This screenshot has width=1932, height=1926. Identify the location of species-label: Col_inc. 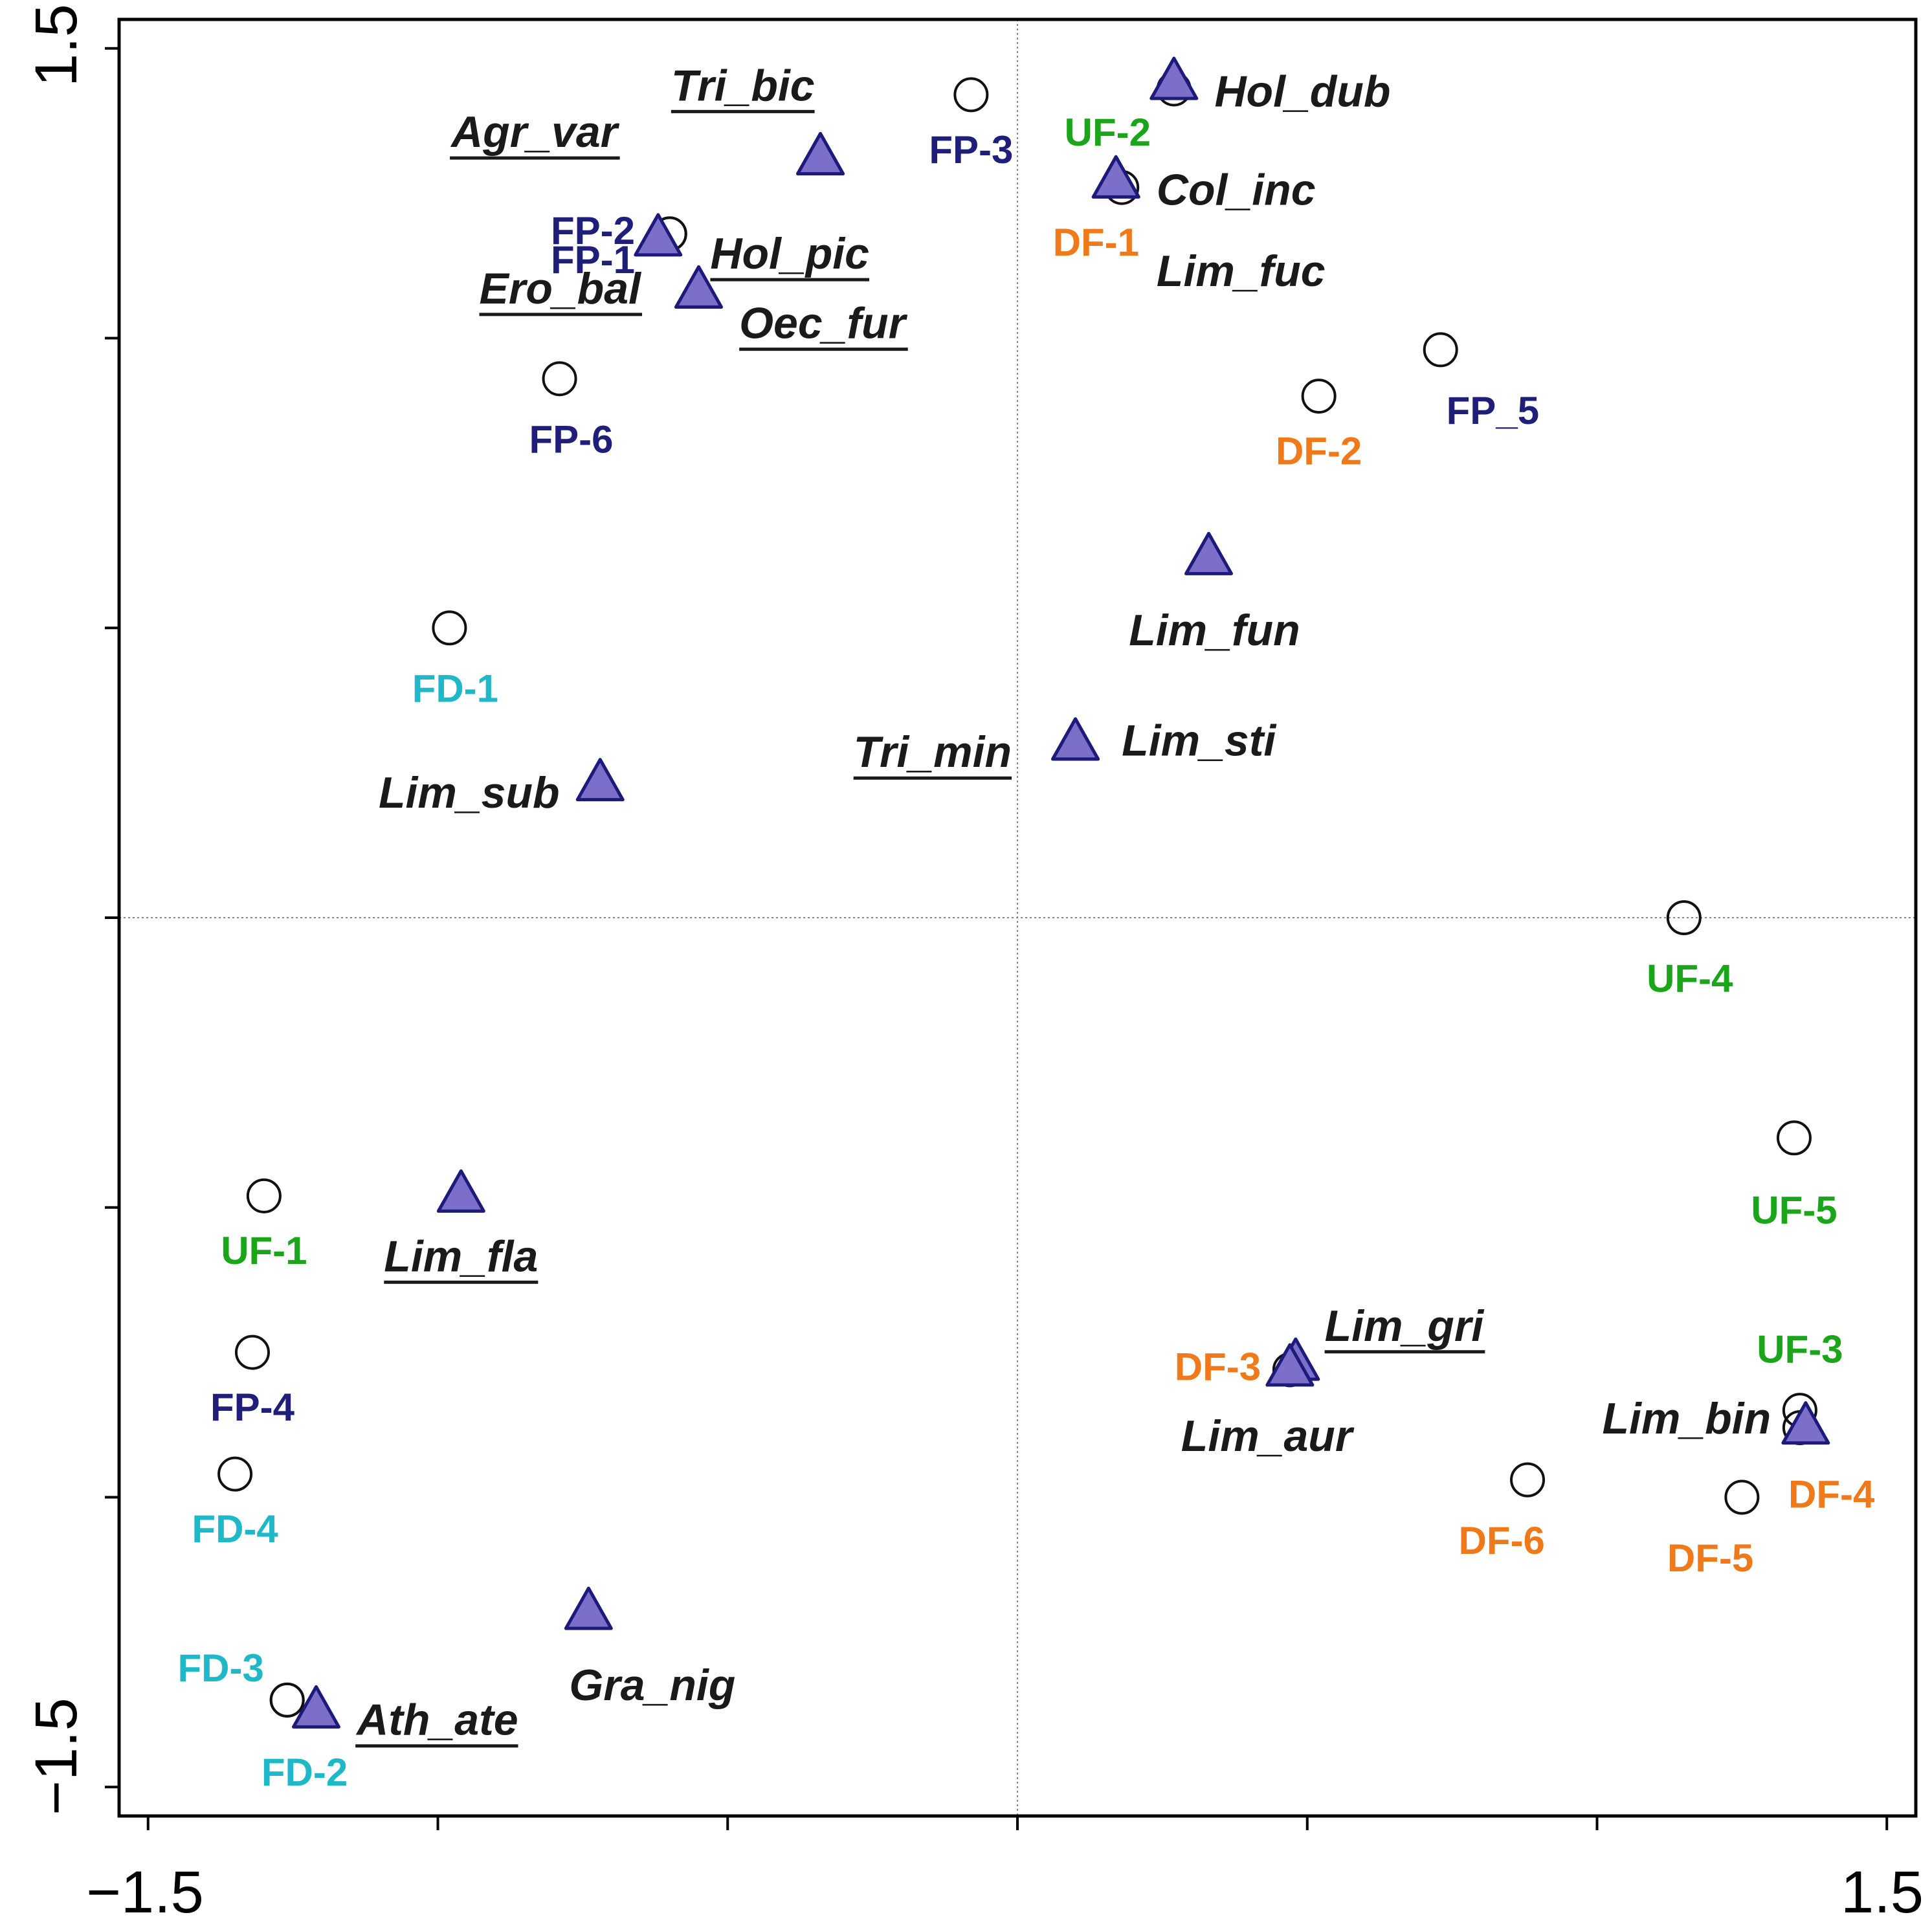
(1236, 190).